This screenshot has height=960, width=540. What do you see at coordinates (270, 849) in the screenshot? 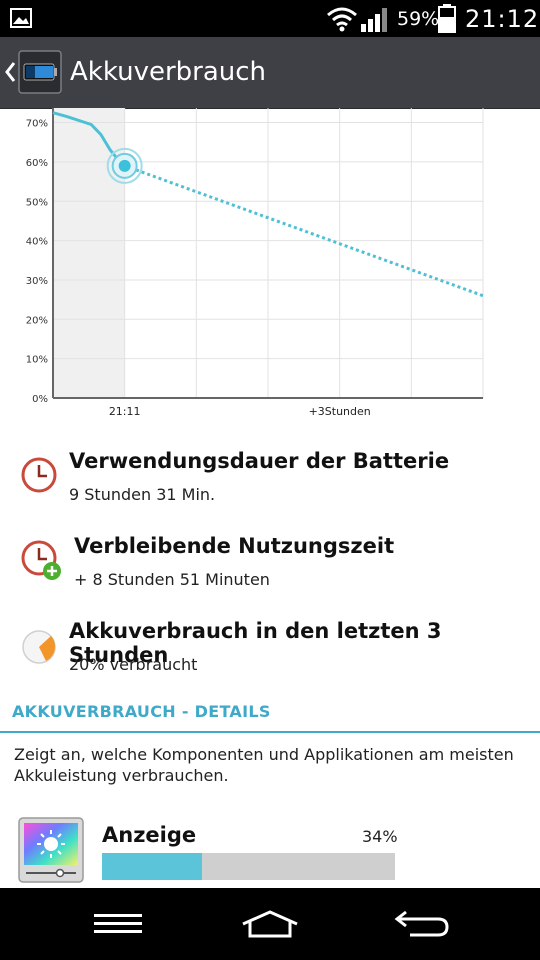
I see `component-row-anzeige: Anzeige 34%` at bounding box center [270, 849].